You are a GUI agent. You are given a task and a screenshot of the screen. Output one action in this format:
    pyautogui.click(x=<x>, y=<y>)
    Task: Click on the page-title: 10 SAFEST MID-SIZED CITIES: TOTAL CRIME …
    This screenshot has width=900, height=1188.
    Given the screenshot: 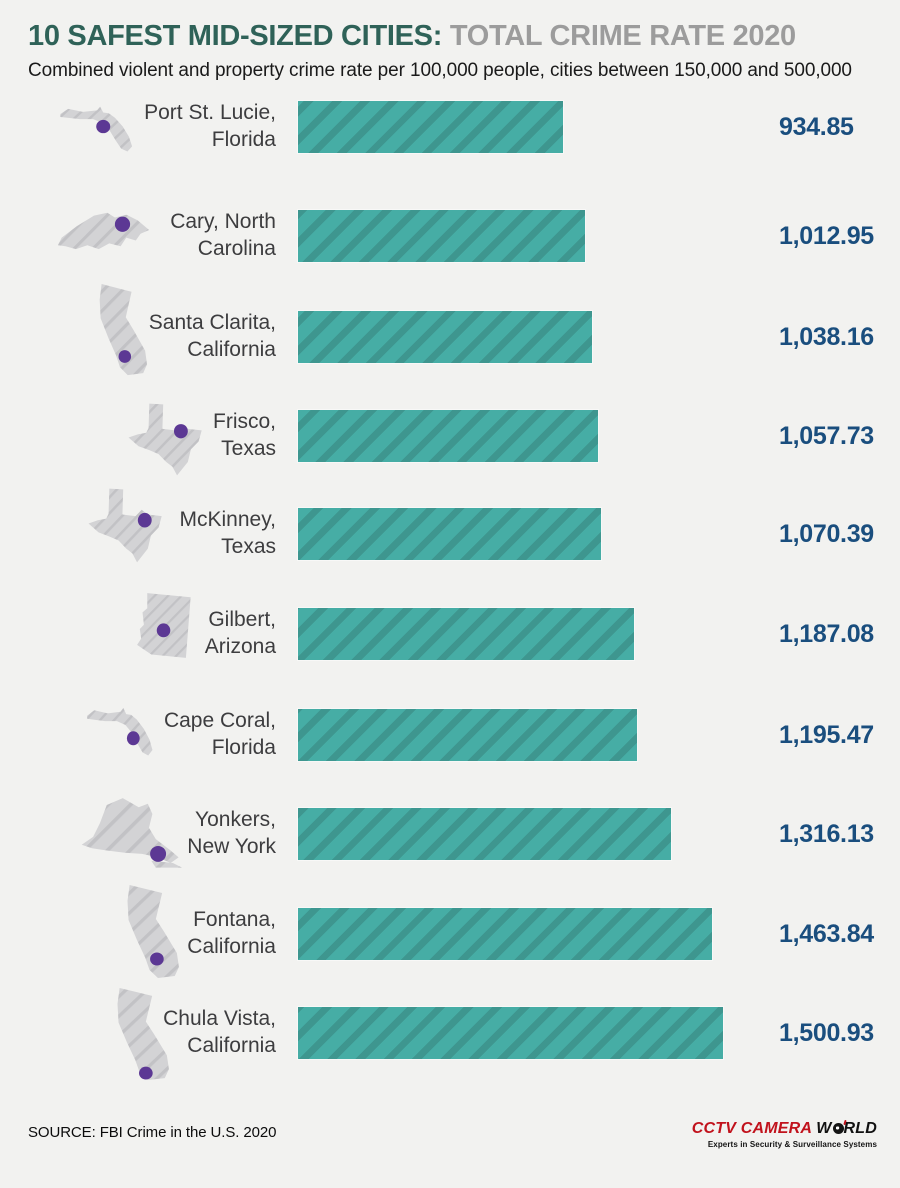 What is the action you would take?
    pyautogui.click(x=412, y=36)
    